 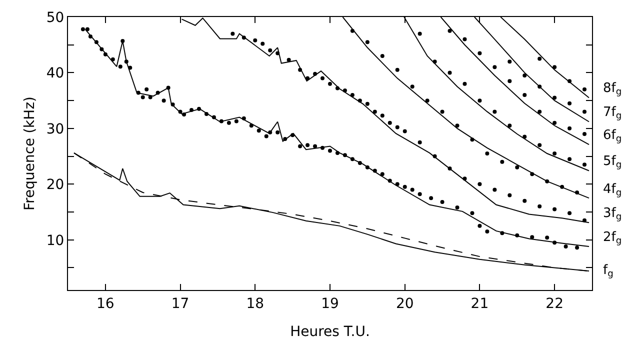 I want to click on y-tick-label: 40, so click(x=55, y=74).